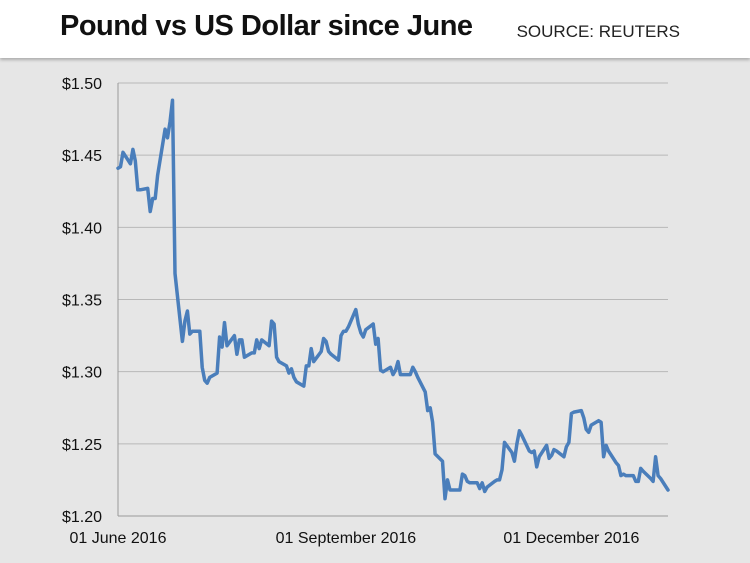 The width and height of the screenshot is (750, 563). I want to click on y-tick-label: $1.25, so click(82, 445).